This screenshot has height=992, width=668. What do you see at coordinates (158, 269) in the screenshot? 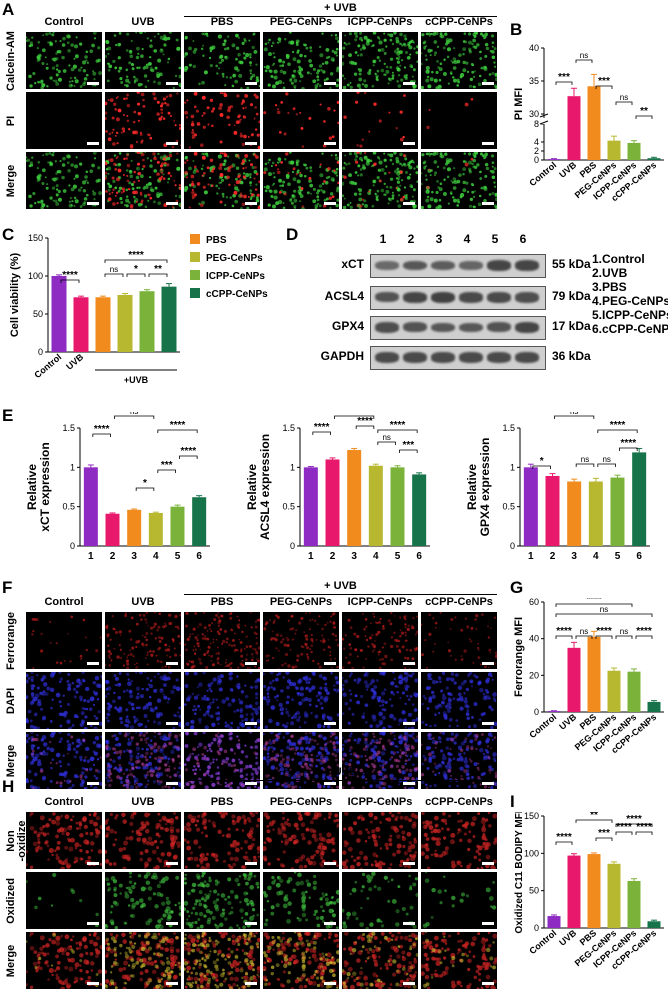
I see `significance-label: **` at bounding box center [158, 269].